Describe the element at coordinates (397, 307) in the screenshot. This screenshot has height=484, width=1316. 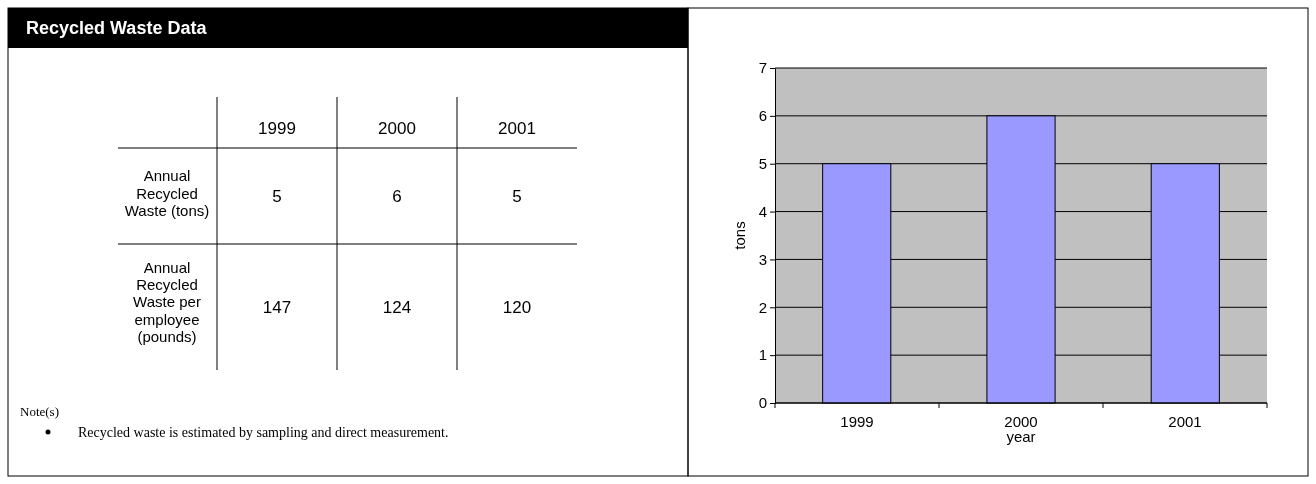
I see `data-label: 124` at that location.